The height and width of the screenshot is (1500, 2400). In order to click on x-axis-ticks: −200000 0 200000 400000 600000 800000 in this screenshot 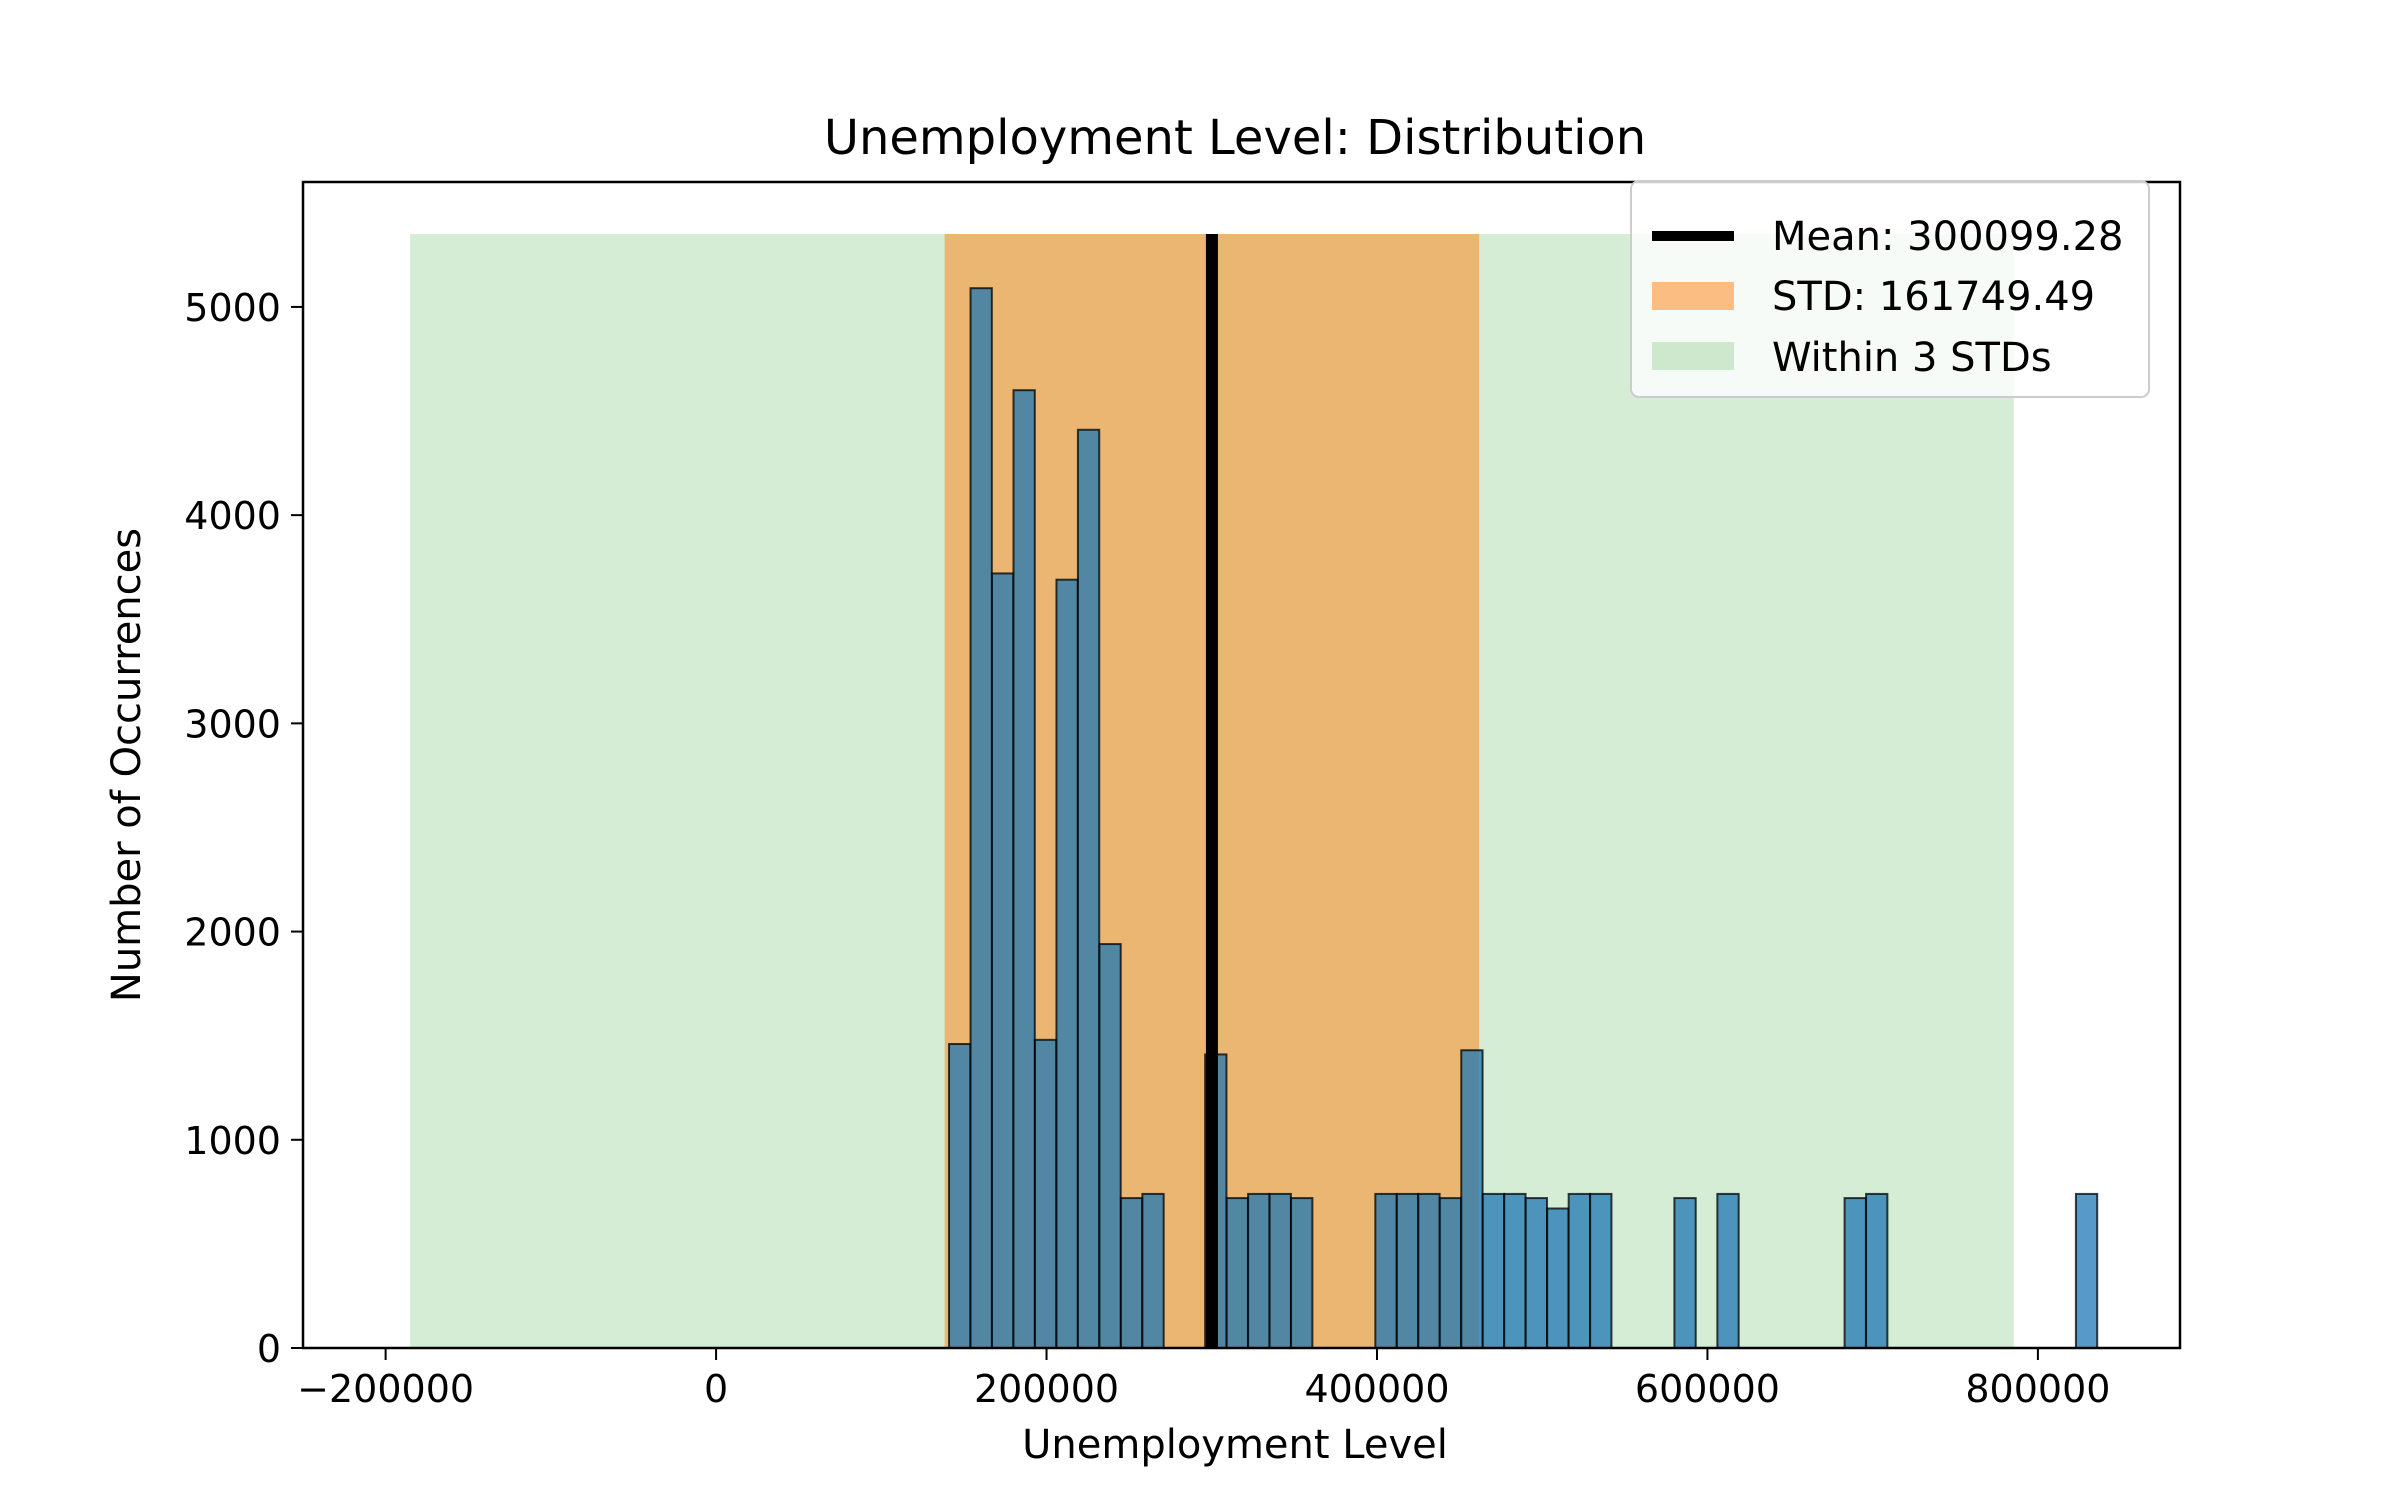, I will do `click(1203, 1379)`.